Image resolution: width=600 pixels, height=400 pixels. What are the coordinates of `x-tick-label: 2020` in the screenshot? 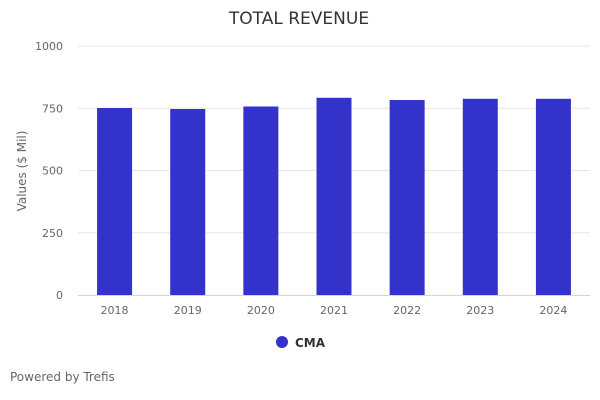 It's located at (261, 310).